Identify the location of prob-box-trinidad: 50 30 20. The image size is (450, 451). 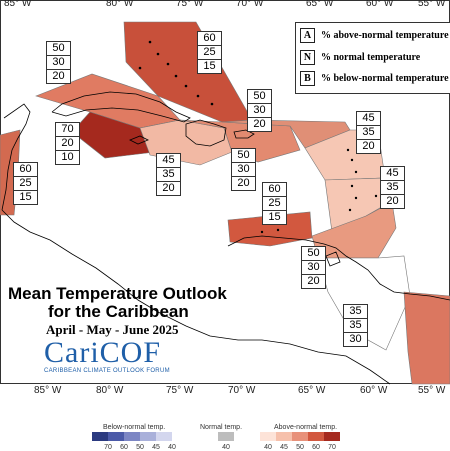
(313, 267).